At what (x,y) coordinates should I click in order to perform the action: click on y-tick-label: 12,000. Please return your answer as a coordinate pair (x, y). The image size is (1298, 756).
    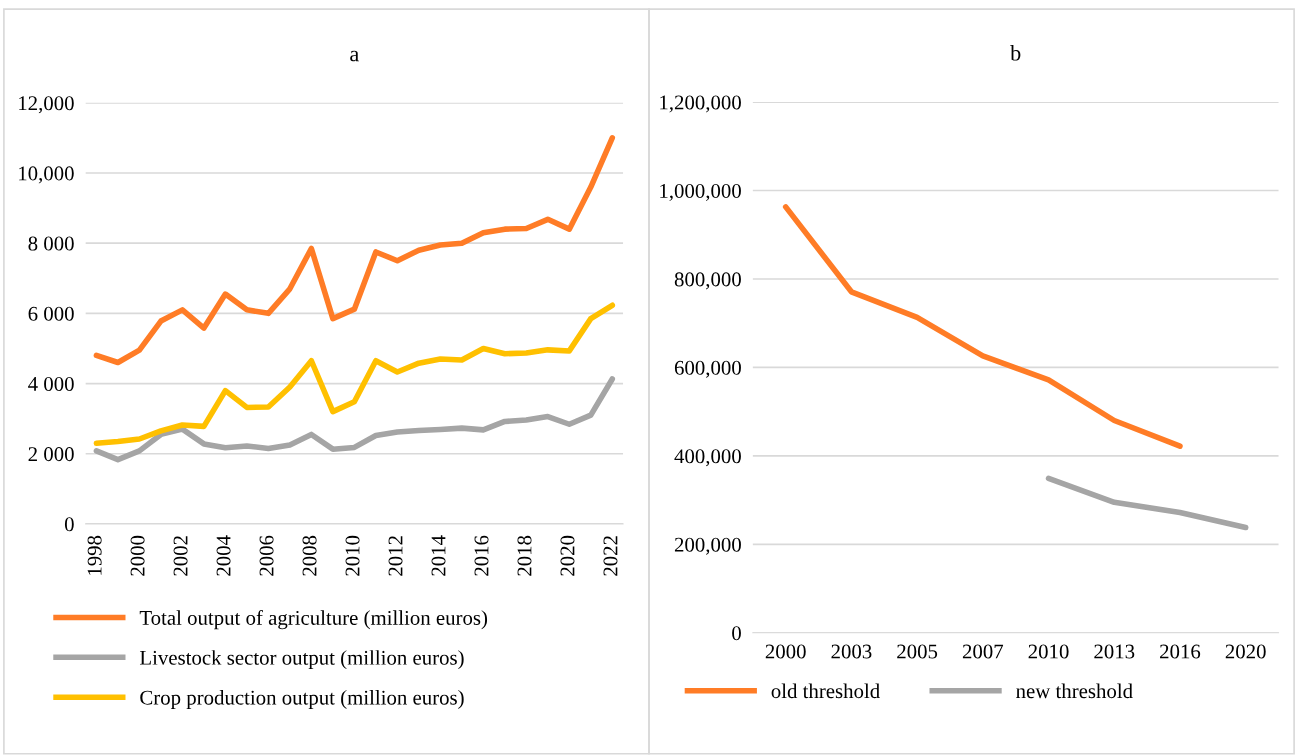
    Looking at the image, I should click on (46, 105).